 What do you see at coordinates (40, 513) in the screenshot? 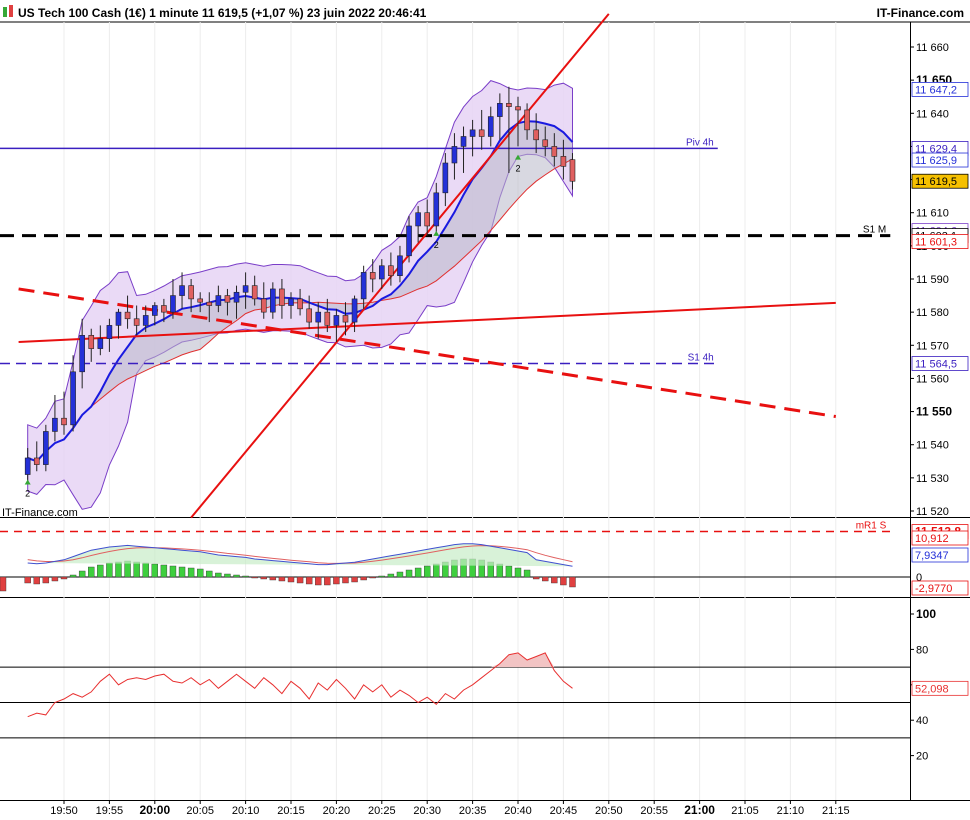
I see `watermark: IT-Finance.com` at bounding box center [40, 513].